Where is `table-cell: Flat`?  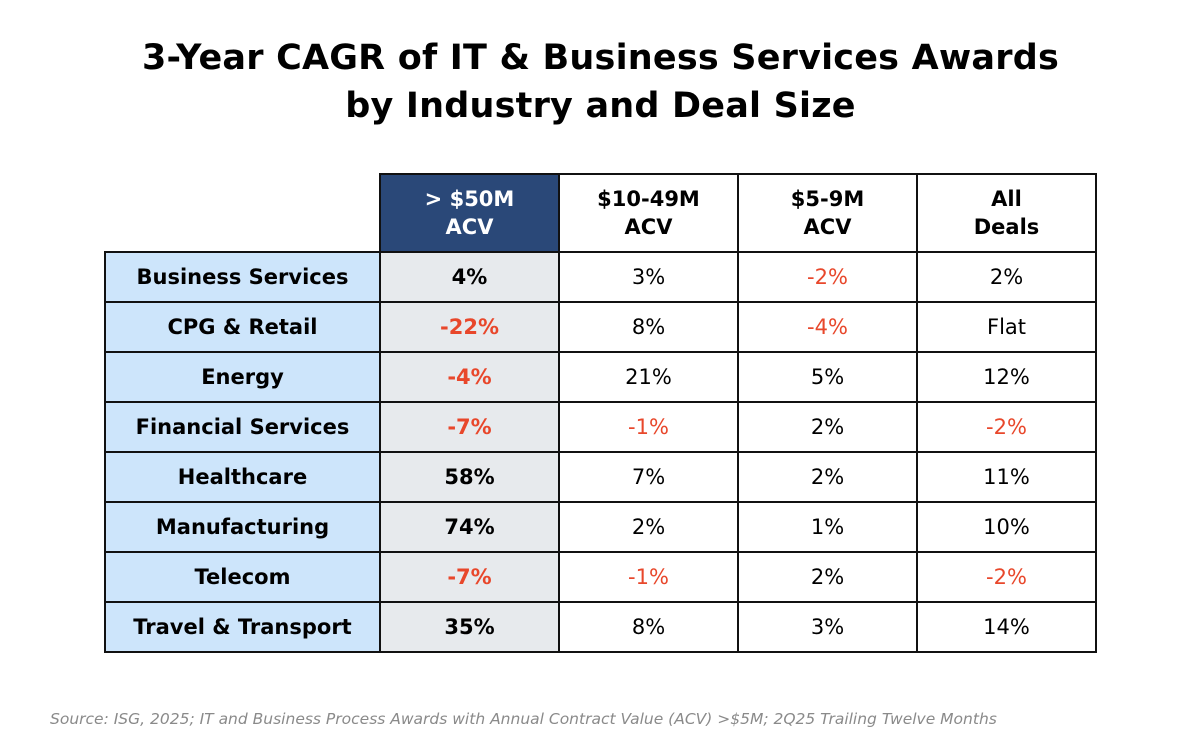
table-cell: Flat is located at coordinates (1006, 327).